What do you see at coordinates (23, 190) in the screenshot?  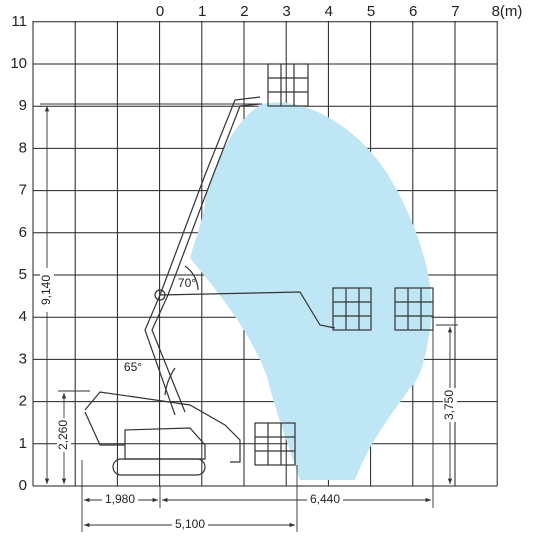 I see `y-axis-label: 7` at bounding box center [23, 190].